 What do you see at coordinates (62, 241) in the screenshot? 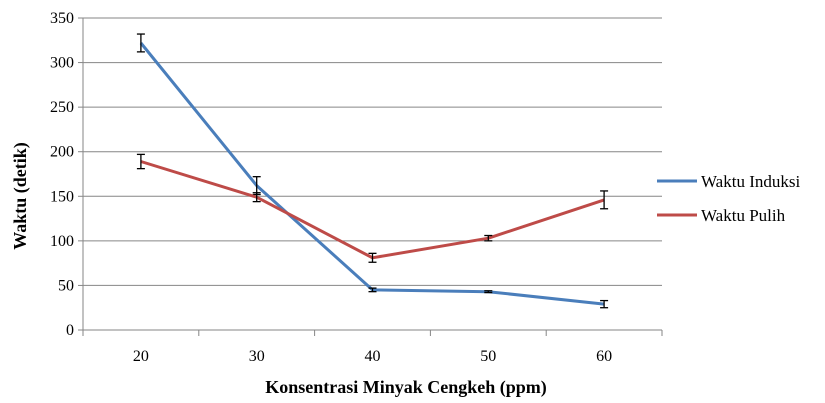
I see `y-tick-label: 100` at bounding box center [62, 241].